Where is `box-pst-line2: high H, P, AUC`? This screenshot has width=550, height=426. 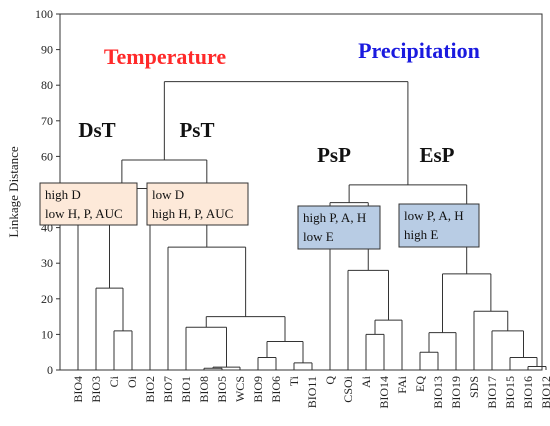
box-pst-line2: high H, P, AUC is located at coordinates (192, 213).